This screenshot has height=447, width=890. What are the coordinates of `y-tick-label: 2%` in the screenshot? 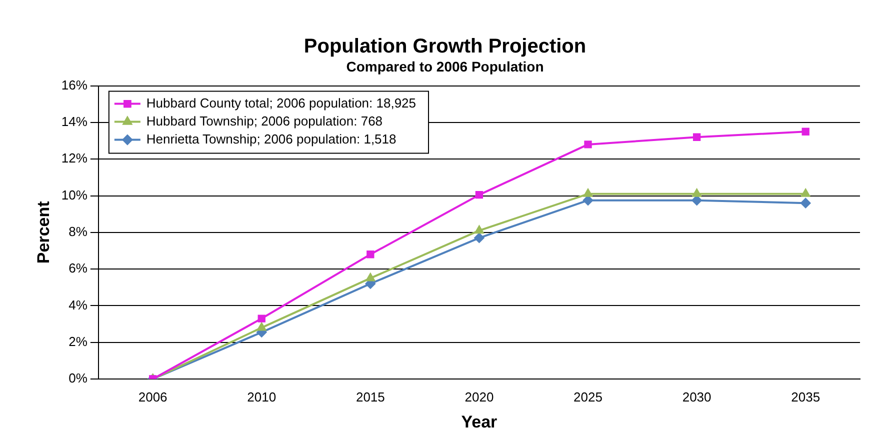 It's located at (78, 341).